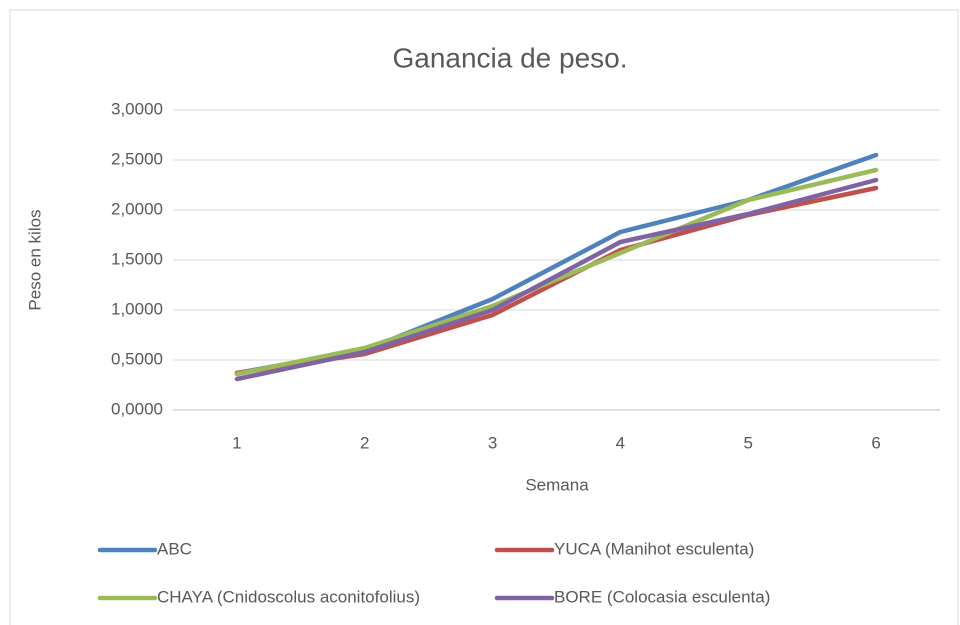  Describe the element at coordinates (364, 442) in the screenshot. I see `x-tick-label: 2` at that location.